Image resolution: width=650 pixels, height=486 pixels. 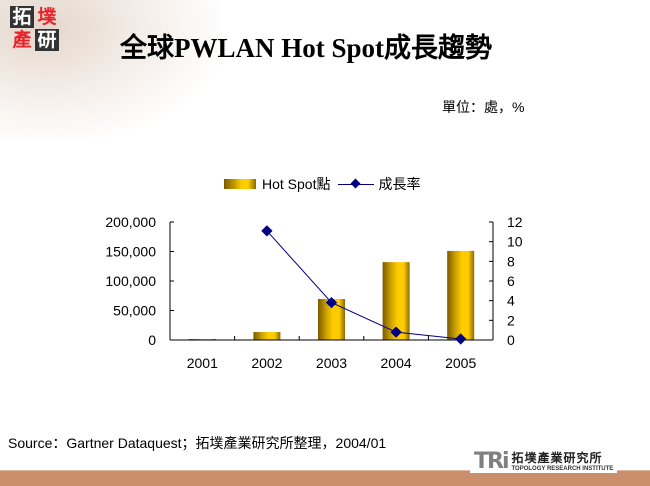 I want to click on company-logo: 拓 墣 產 研, so click(x=36, y=29).